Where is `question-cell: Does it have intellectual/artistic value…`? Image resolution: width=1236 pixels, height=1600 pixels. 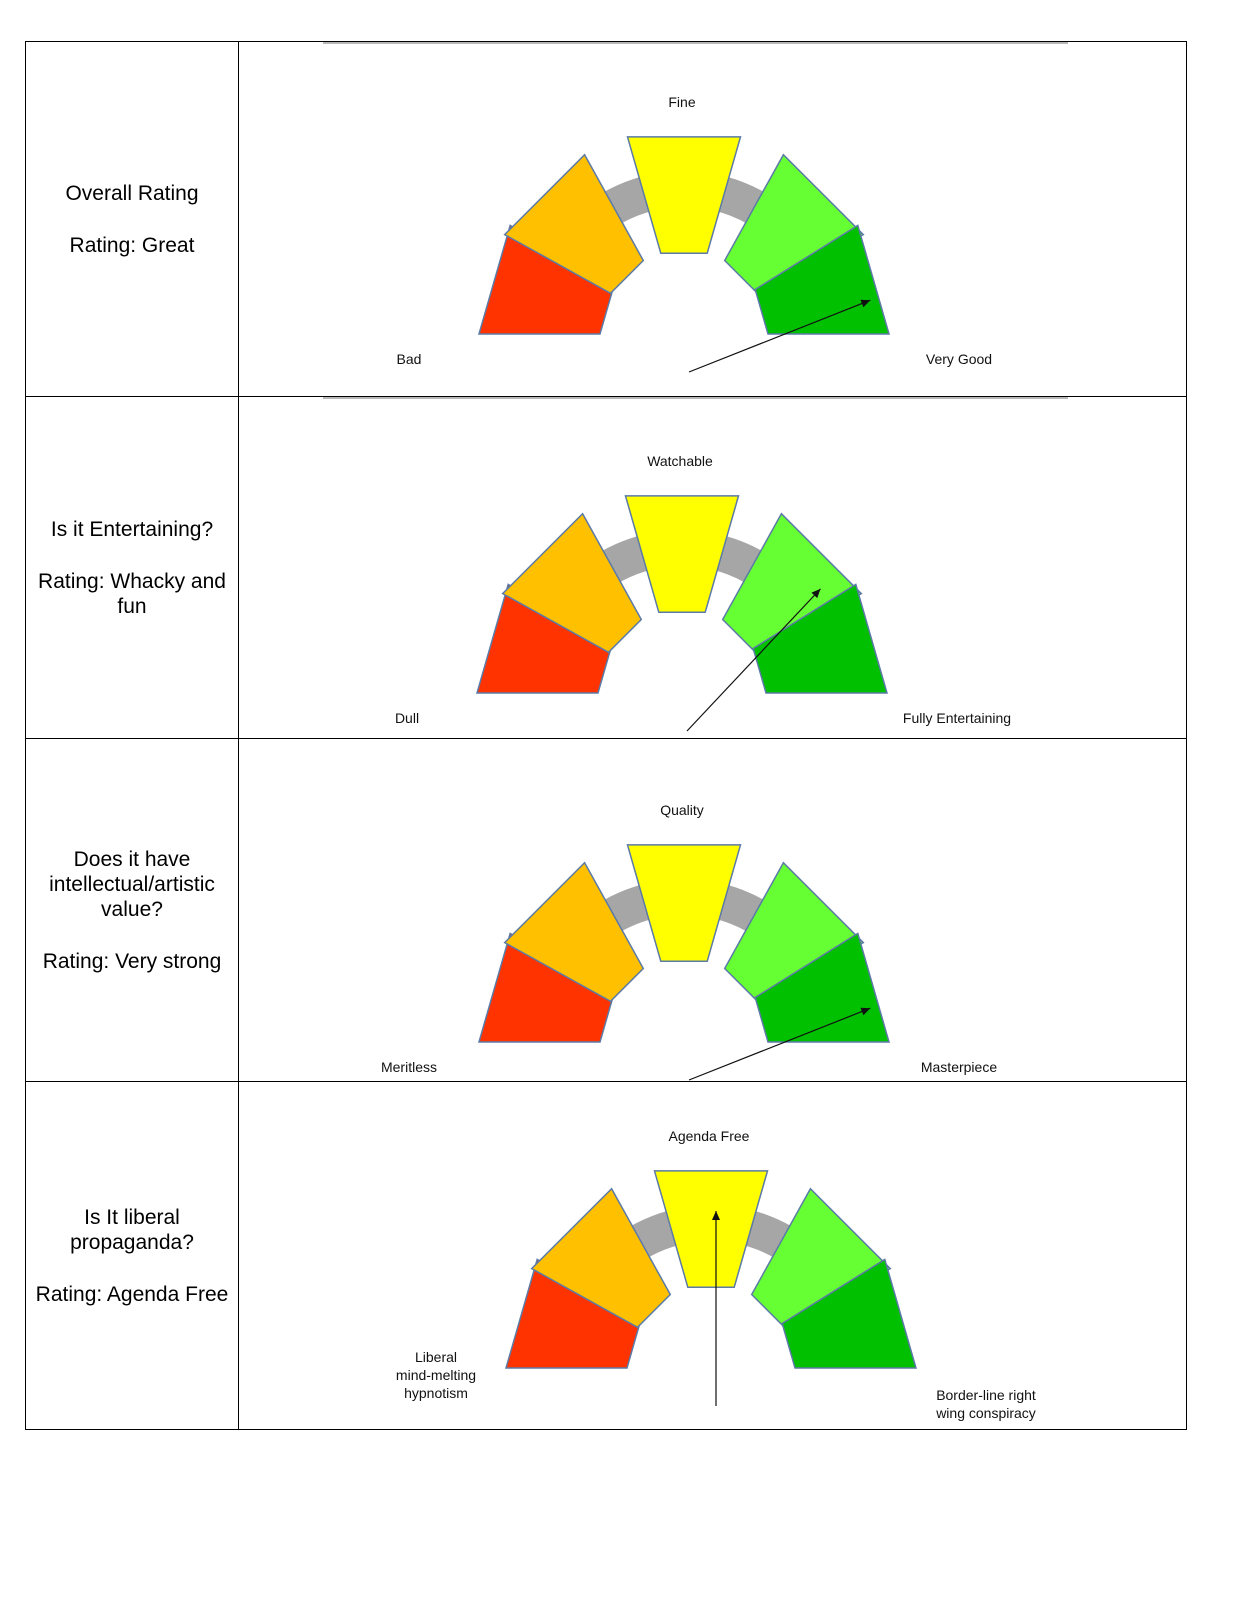
question-cell: Does it have intellectual/artistic value… is located at coordinates (132, 910).